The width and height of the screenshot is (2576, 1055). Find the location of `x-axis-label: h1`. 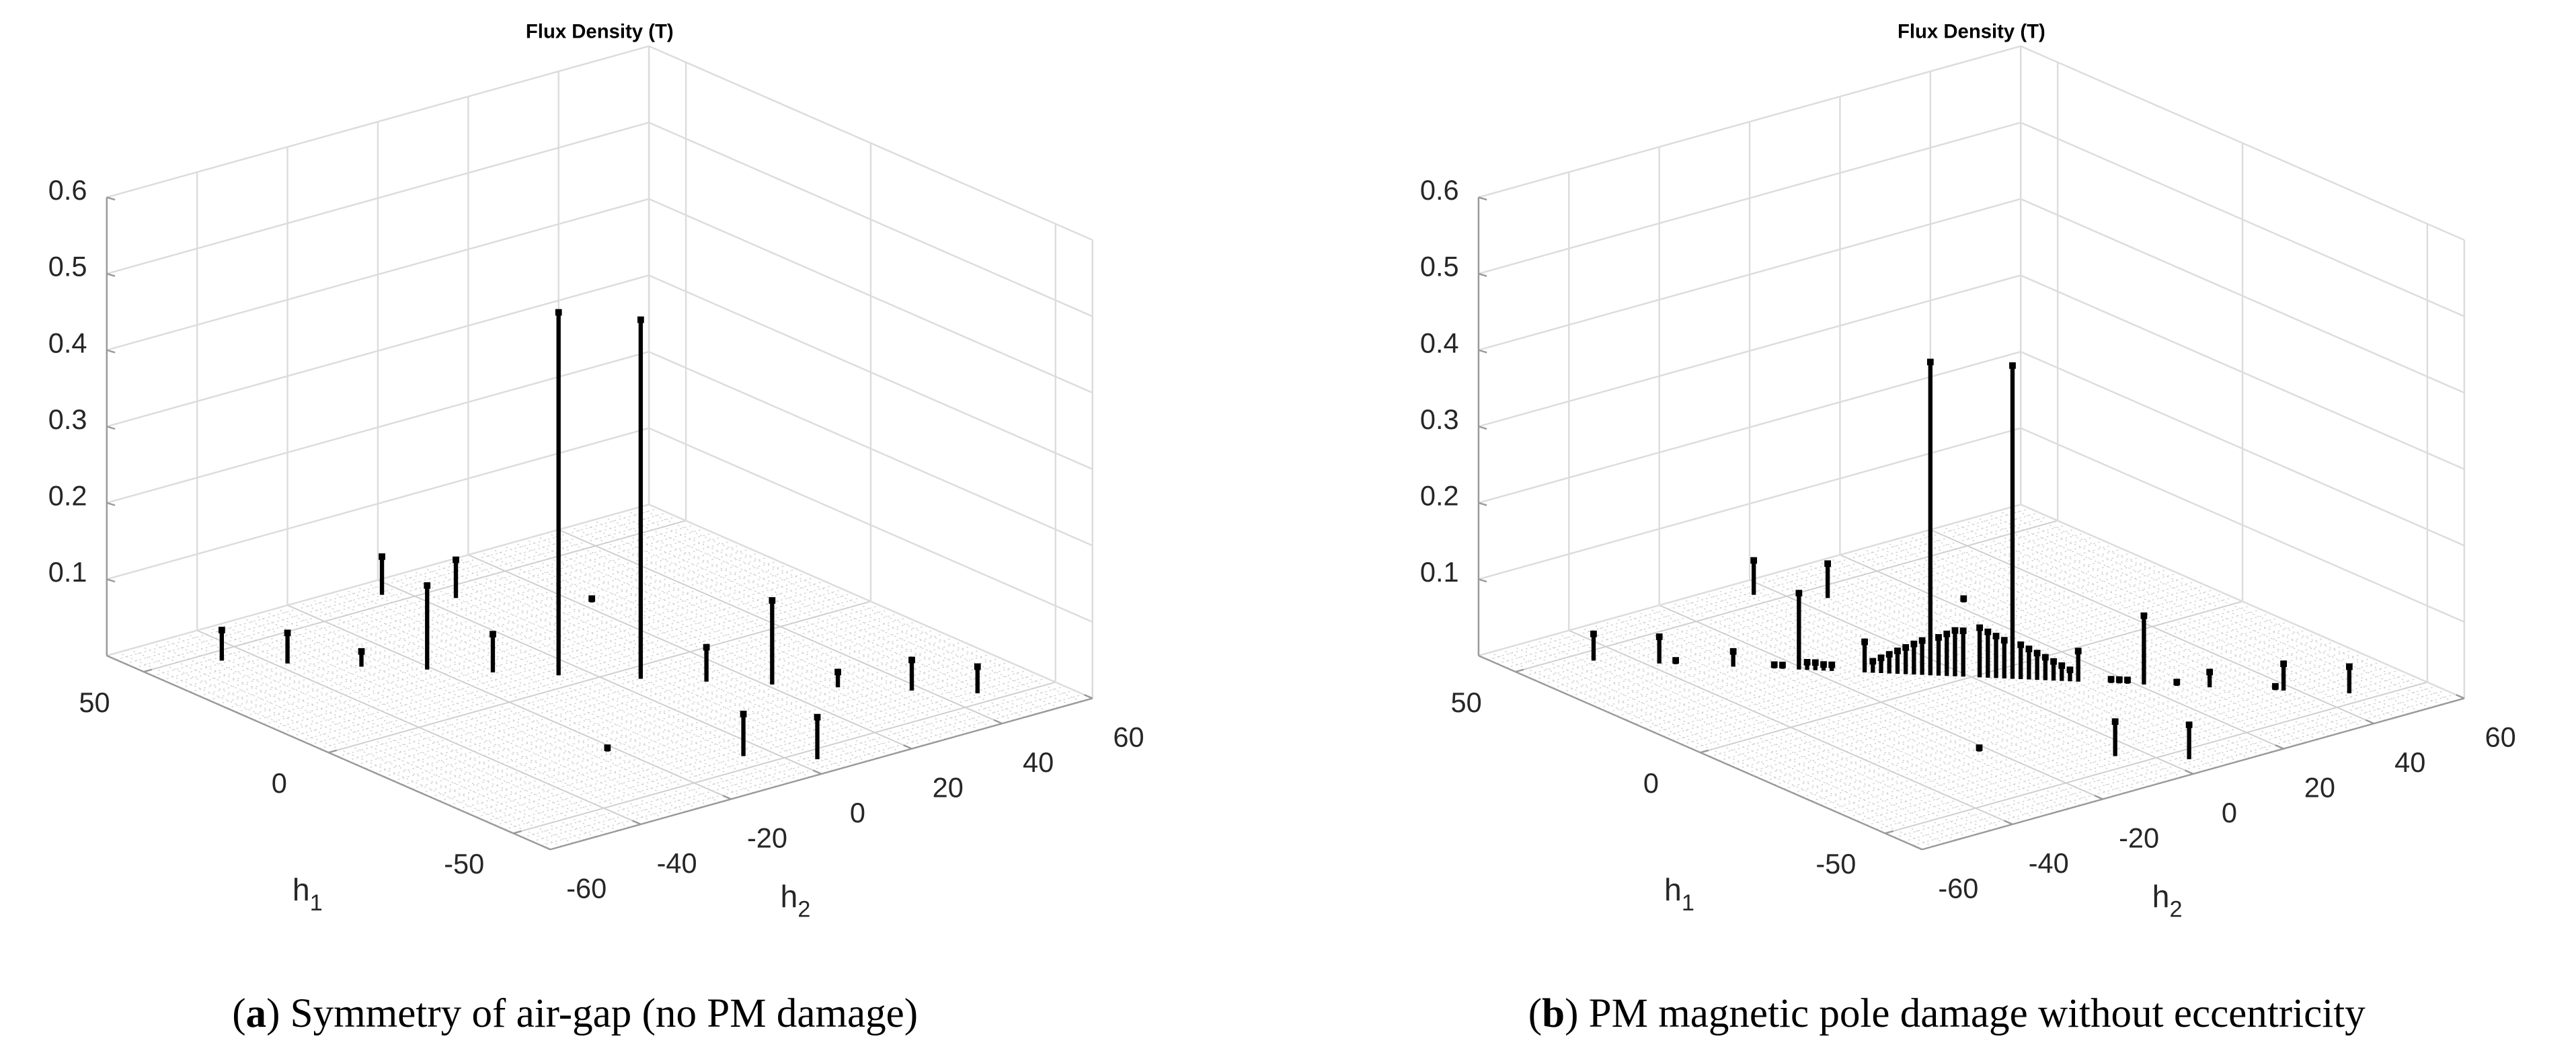

x-axis-label: h1 is located at coordinates (1679, 894).